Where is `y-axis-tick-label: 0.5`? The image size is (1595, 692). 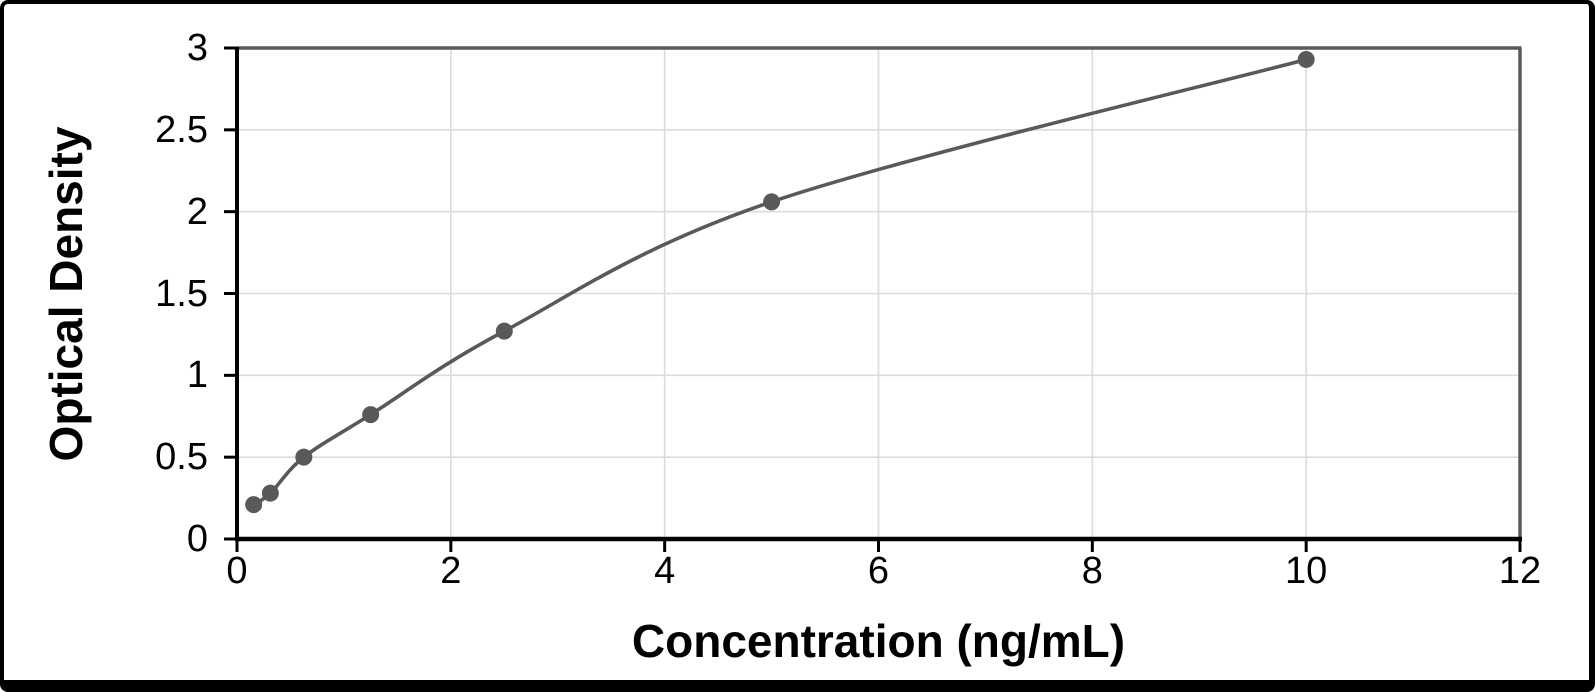
y-axis-tick-label: 0.5 is located at coordinates (181, 457).